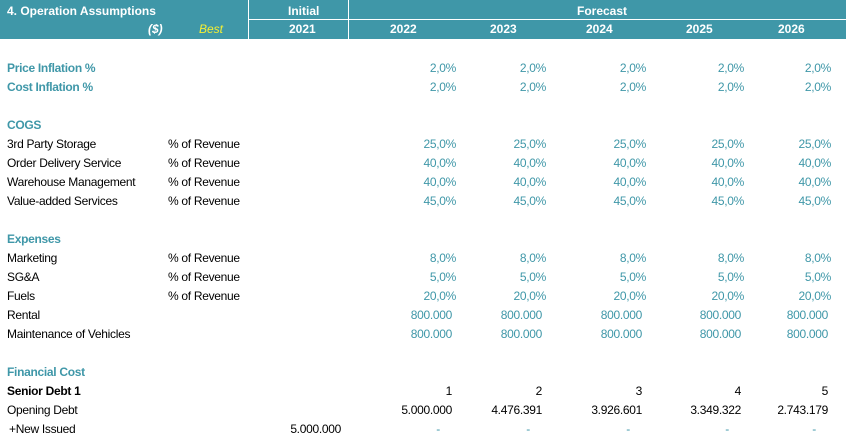 This screenshot has height=439, width=846. What do you see at coordinates (423, 429) in the screenshot?
I see `new-issued-row: +New Issued 5.000.000 - - - - -` at bounding box center [423, 429].